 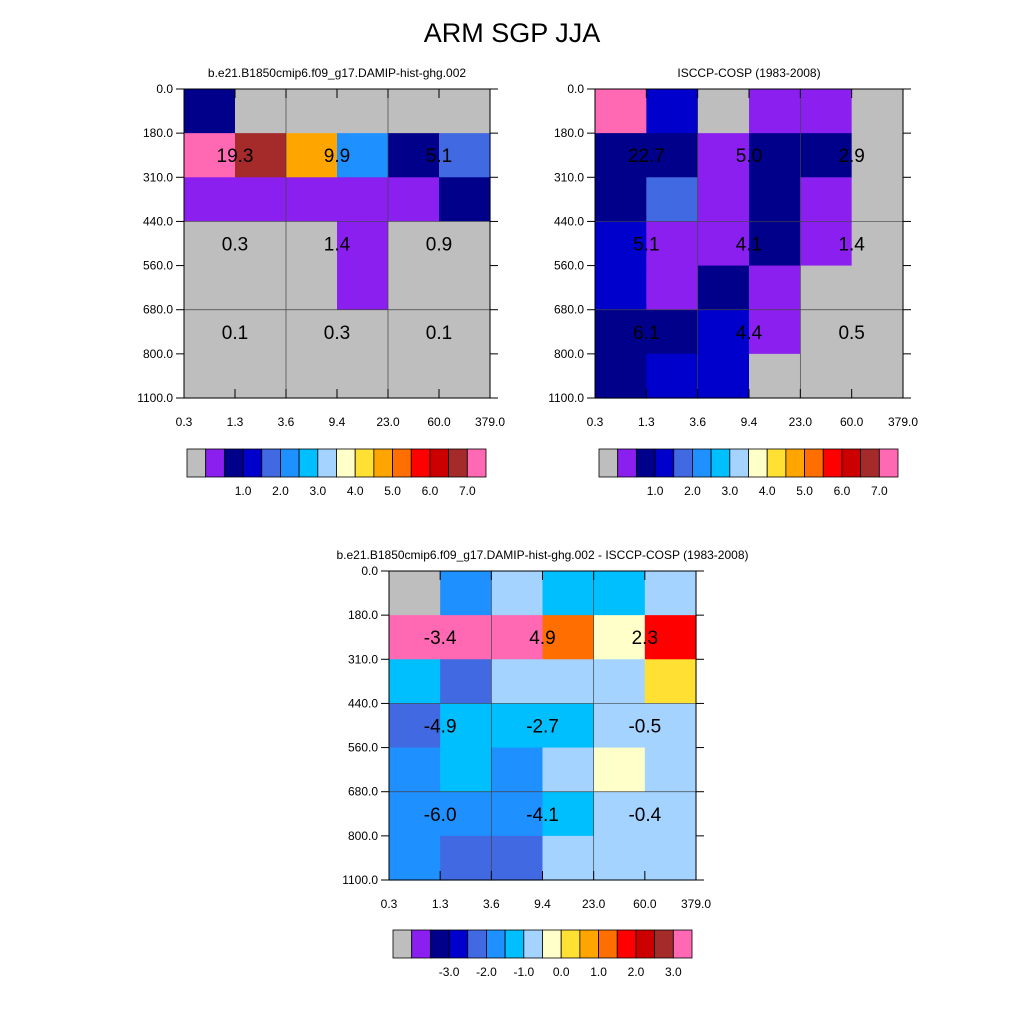 What do you see at coordinates (645, 638) in the screenshot?
I see `data-label: 2.3` at bounding box center [645, 638].